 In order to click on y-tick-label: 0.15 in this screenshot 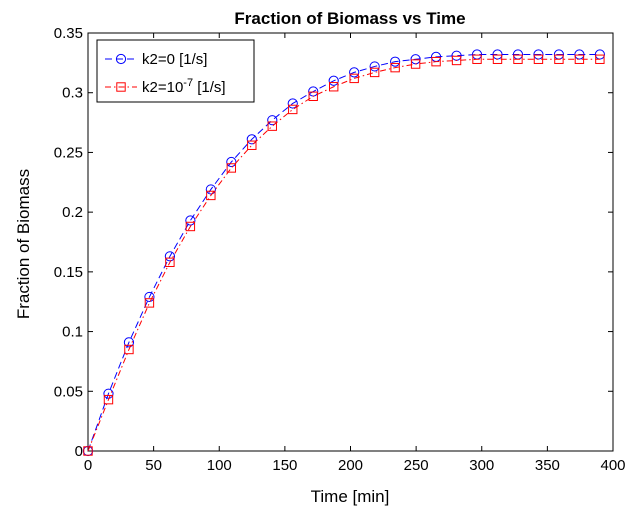, I will do `click(68, 272)`.